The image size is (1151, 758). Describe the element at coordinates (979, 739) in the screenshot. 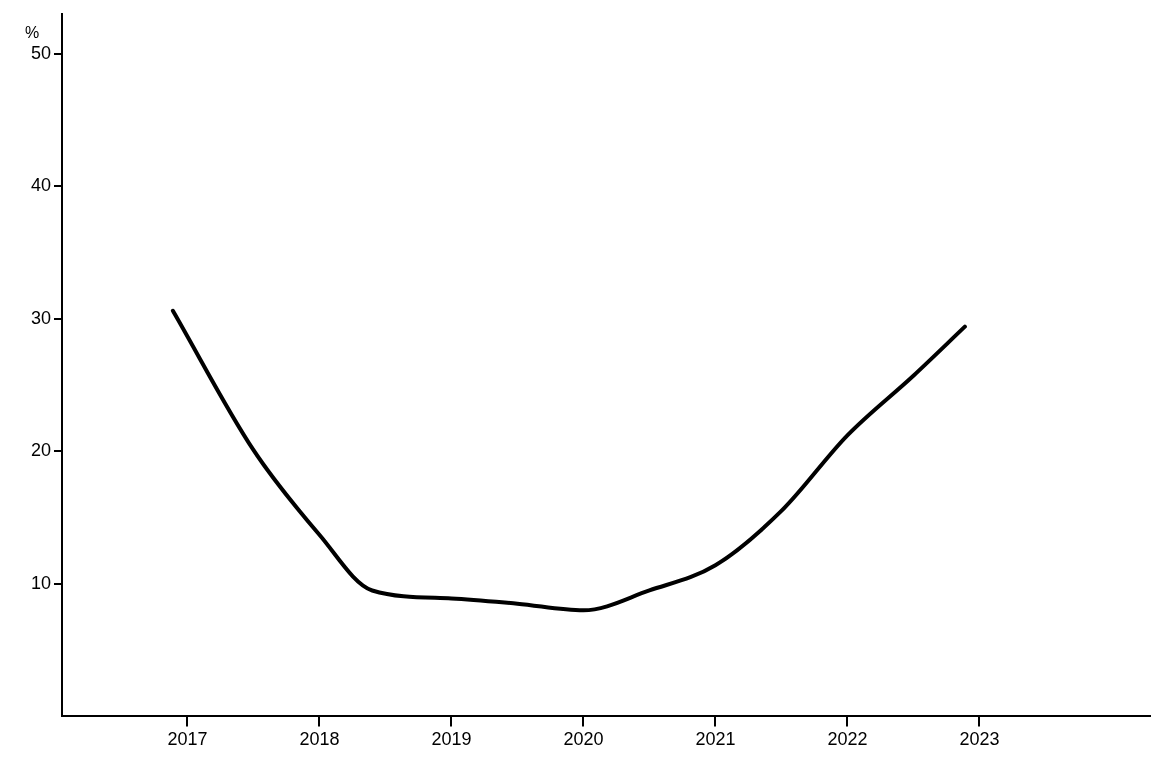

I see `x-tick-label: 2023` at that location.